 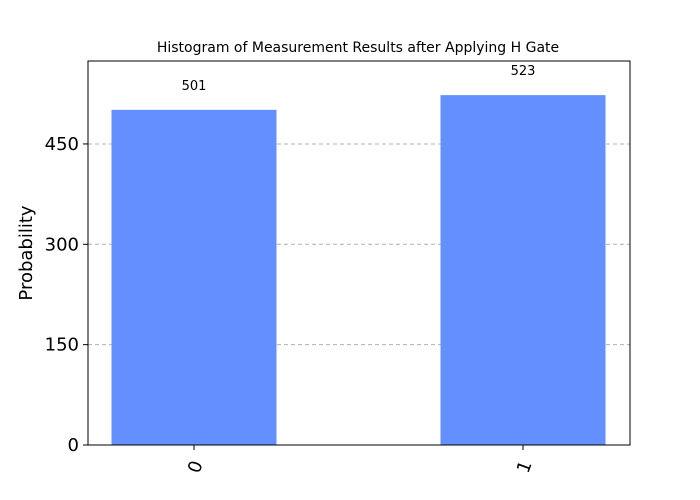 I want to click on y-axis-ticks: 0 150 300 450, so click(x=66, y=295).